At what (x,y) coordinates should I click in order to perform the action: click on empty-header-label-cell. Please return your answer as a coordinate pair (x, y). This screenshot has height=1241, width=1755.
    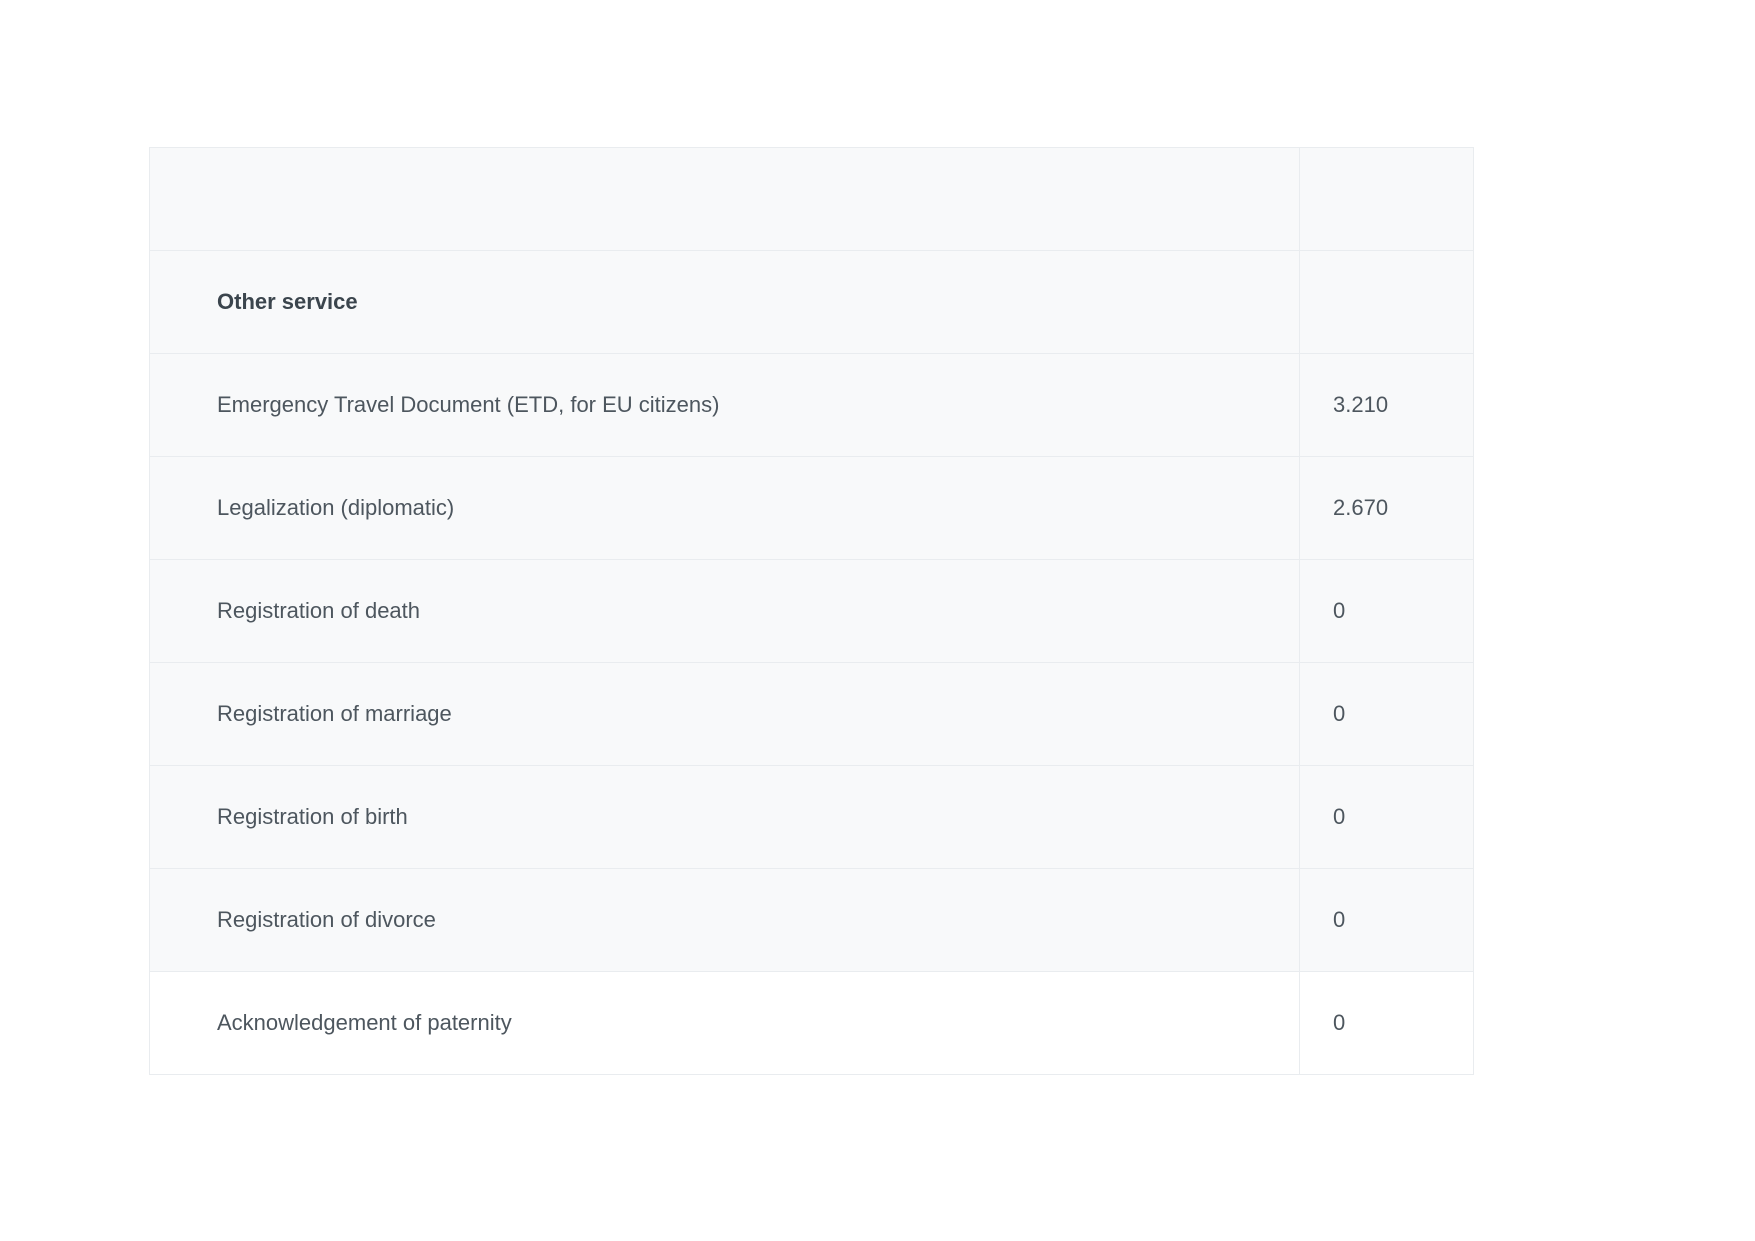
    Looking at the image, I should click on (724, 199).